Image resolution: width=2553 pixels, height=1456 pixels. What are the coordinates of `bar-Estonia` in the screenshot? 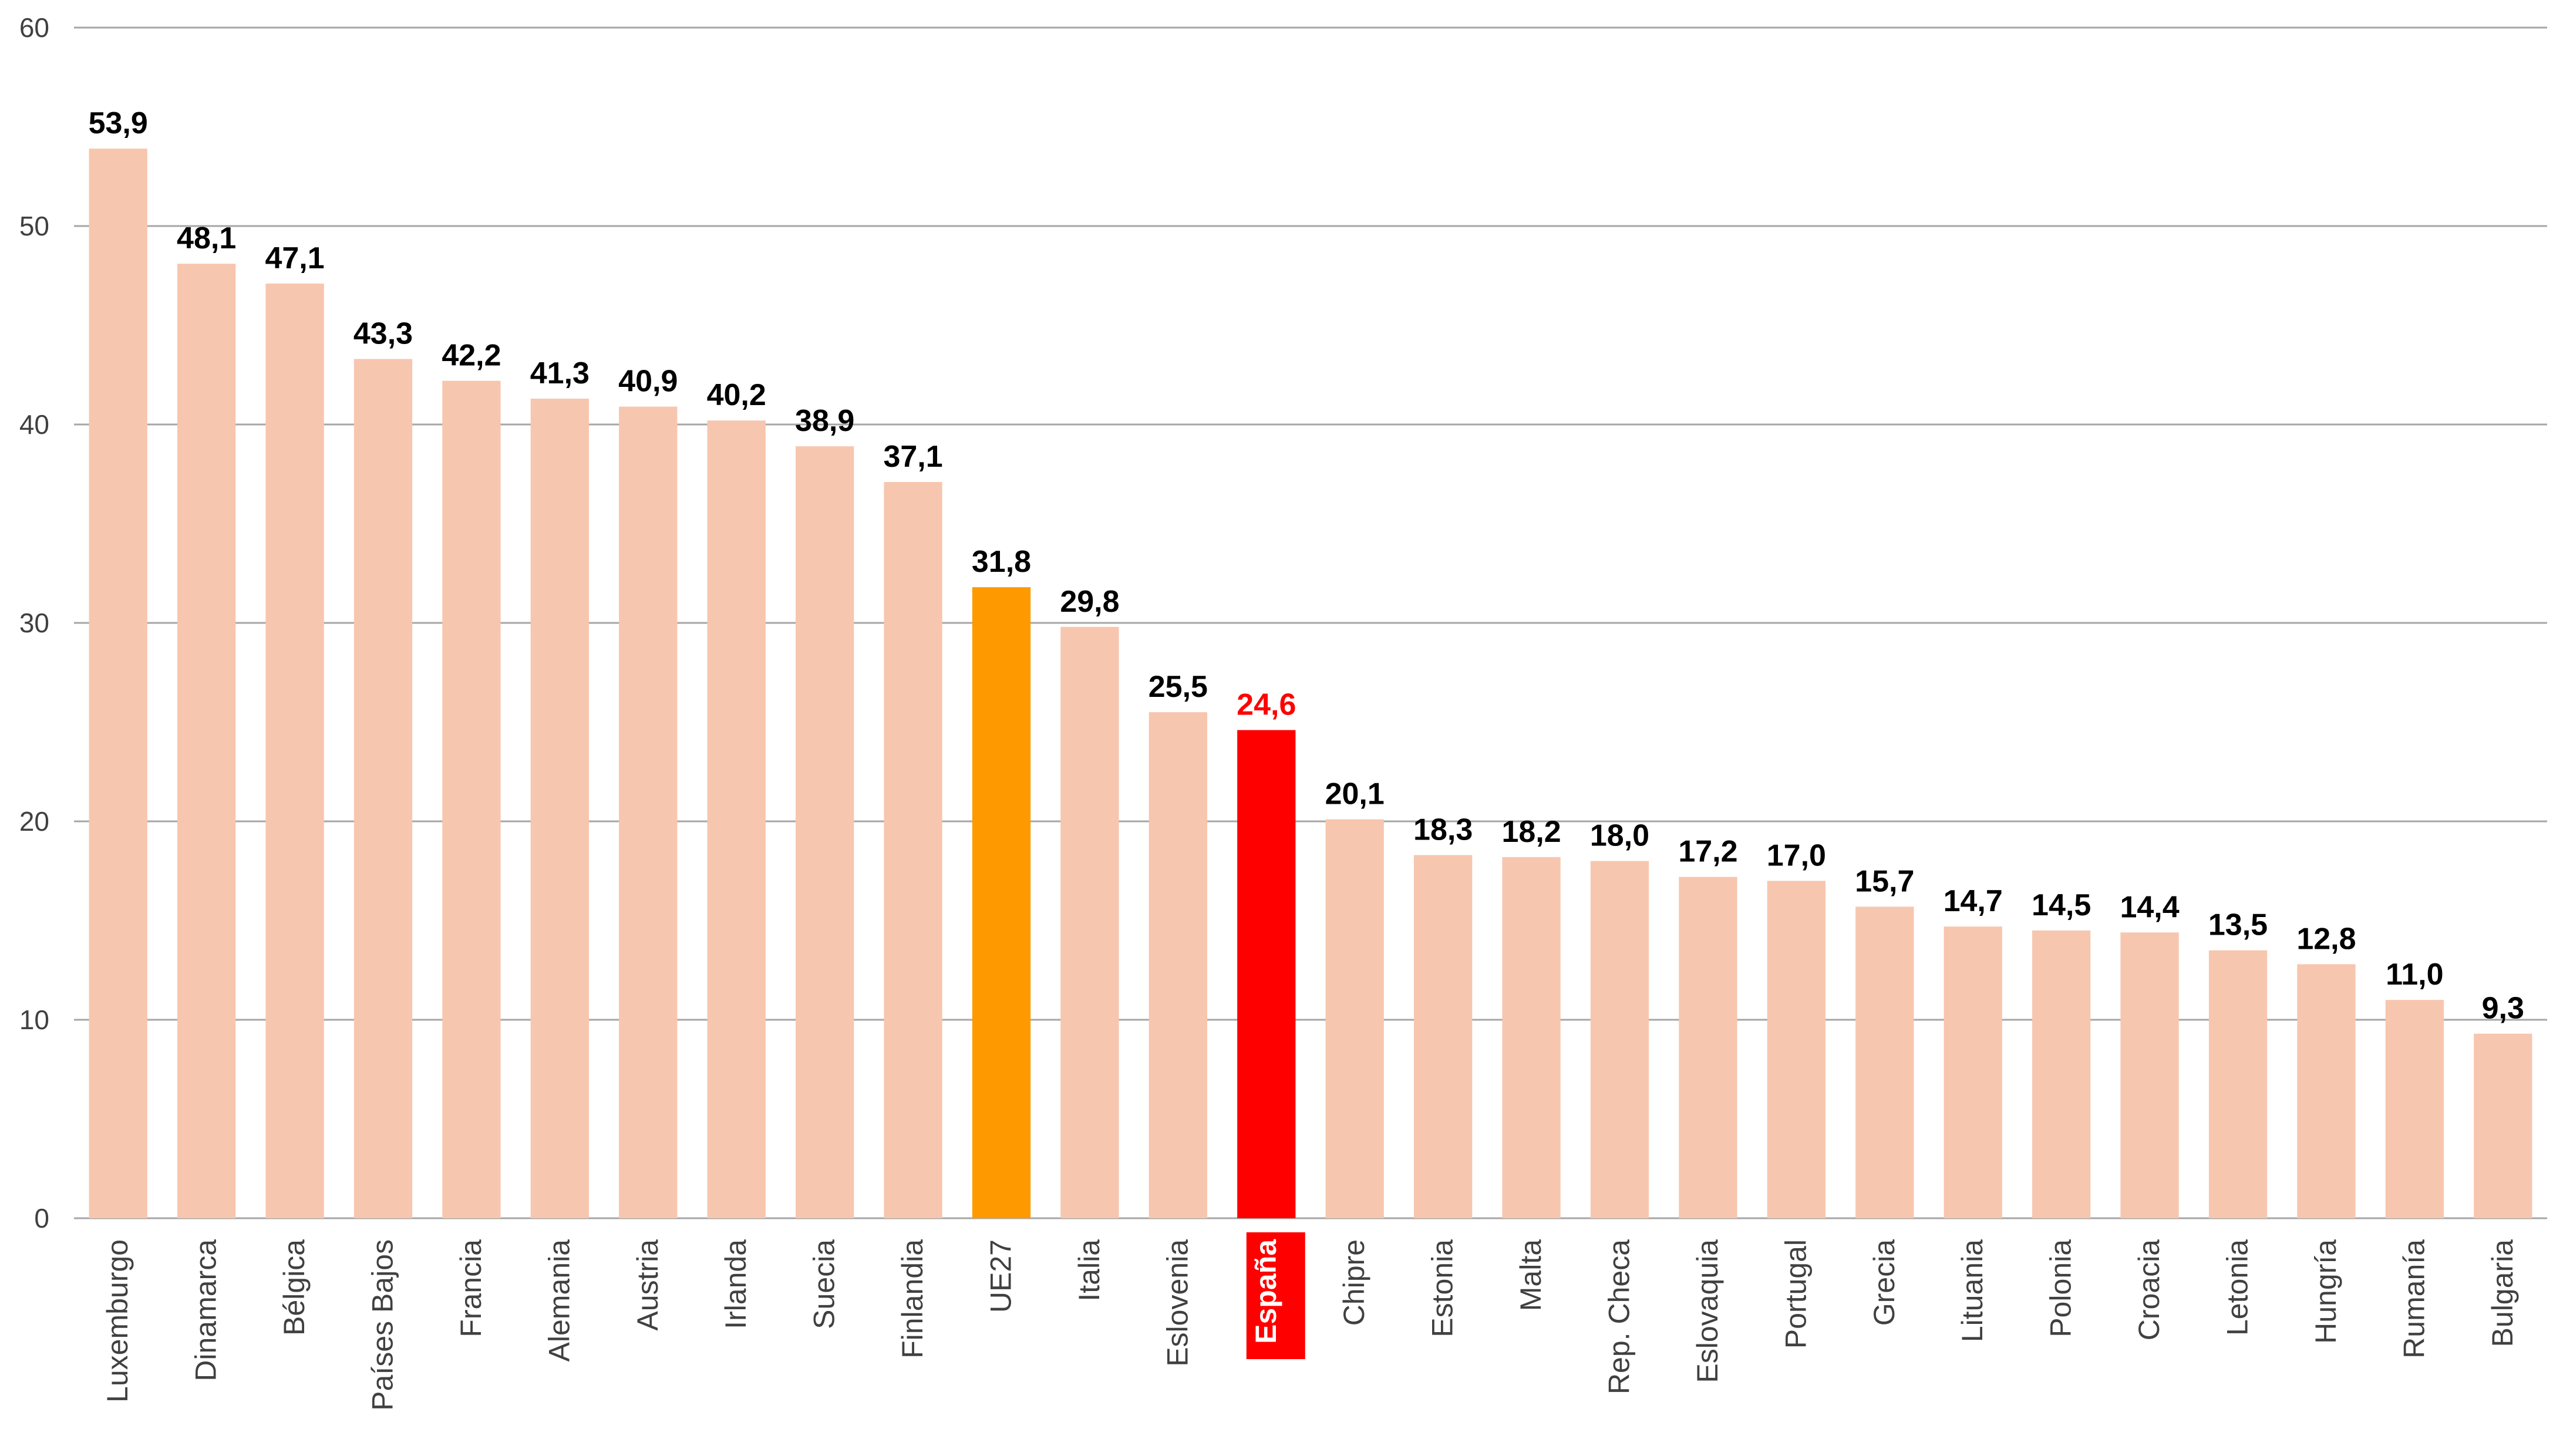 It's located at (1444, 1036).